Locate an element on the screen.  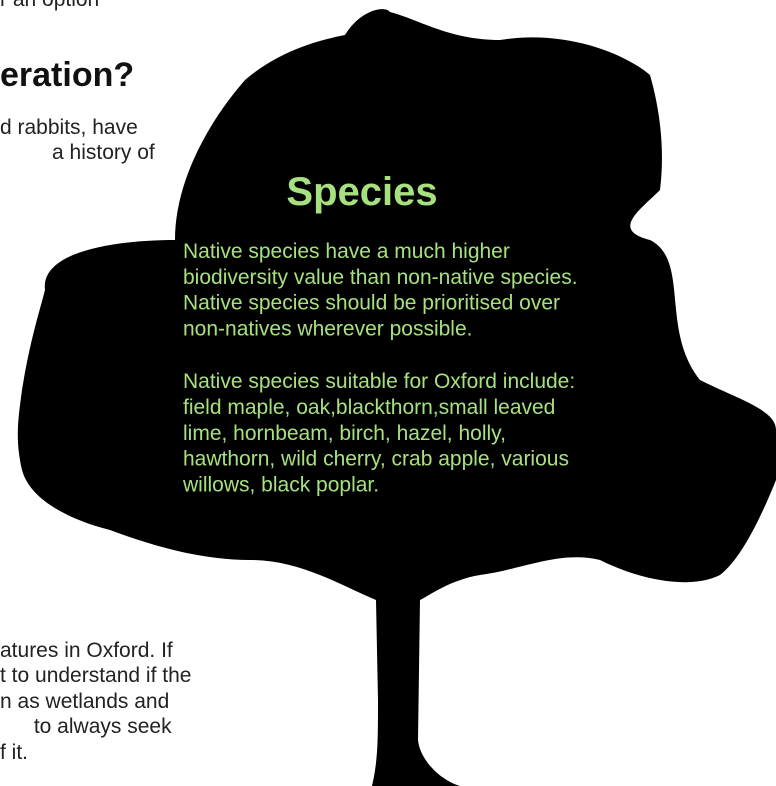
tree-body-line: willows, black poplar. is located at coordinates (280, 484).